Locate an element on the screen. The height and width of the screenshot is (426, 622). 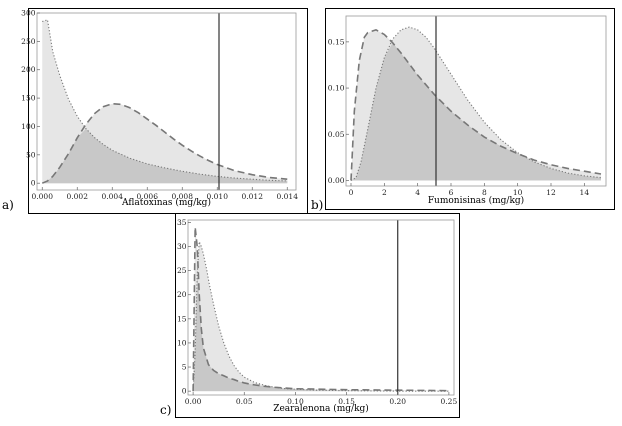
panel-label-c: c) is located at coordinates (166, 410).